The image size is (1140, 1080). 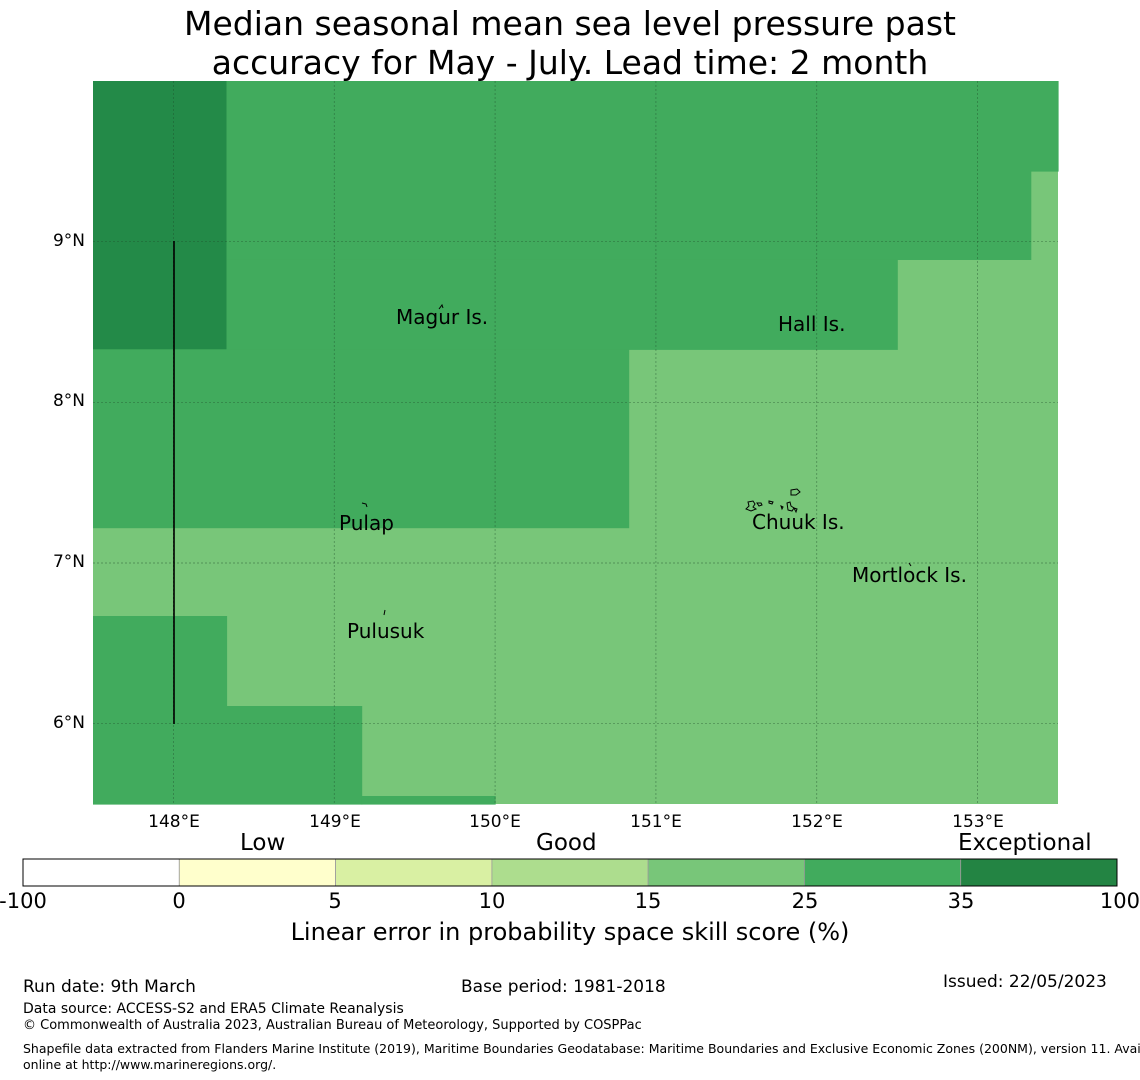 What do you see at coordinates (495, 822) in the screenshot?
I see `lon-label-150e: 150°E` at bounding box center [495, 822].